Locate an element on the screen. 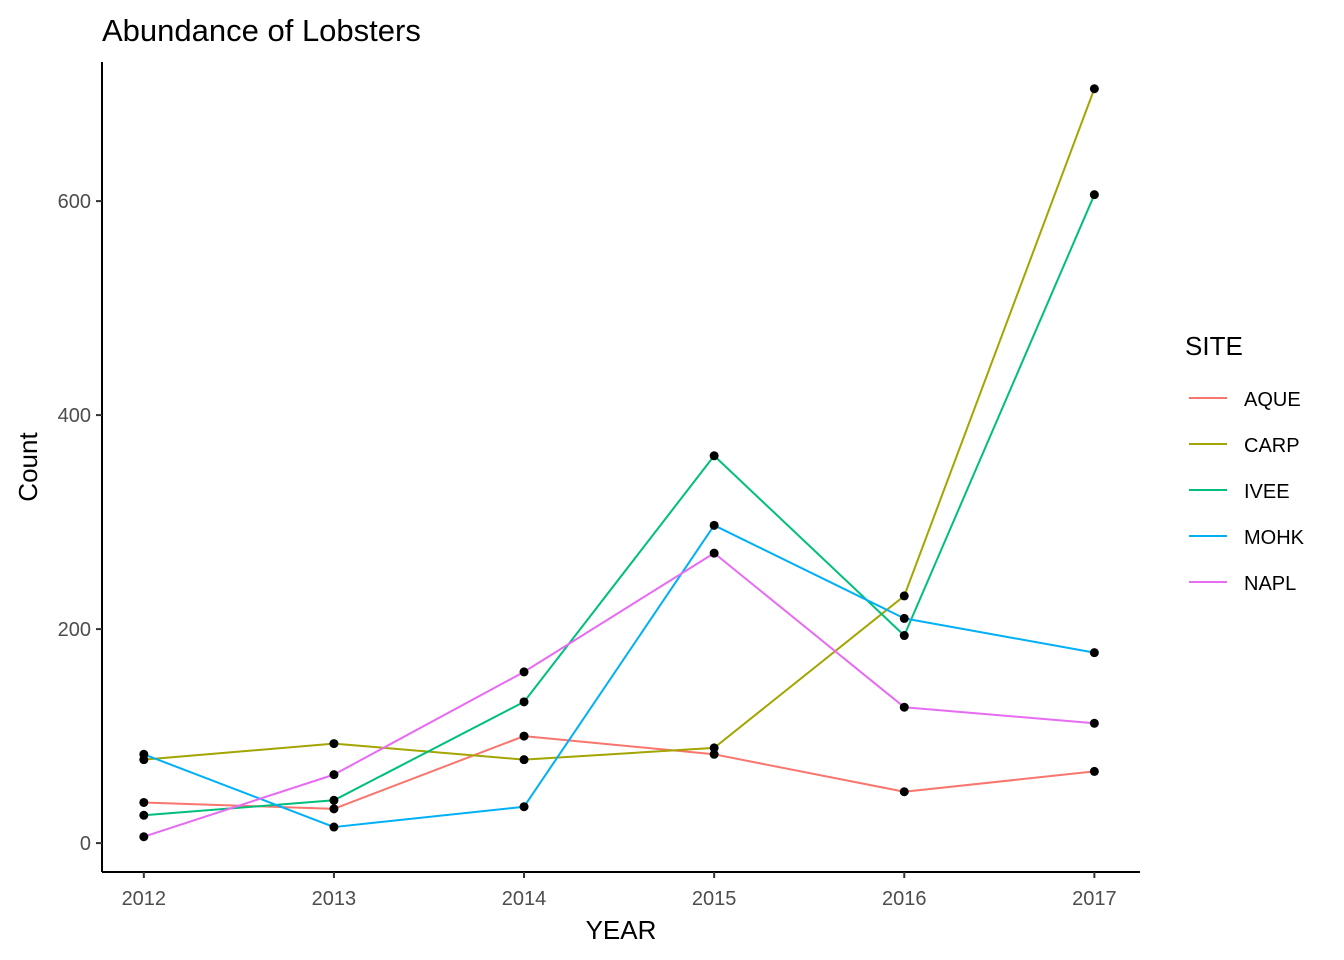  y-tick-label: 0 is located at coordinates (85, 844).